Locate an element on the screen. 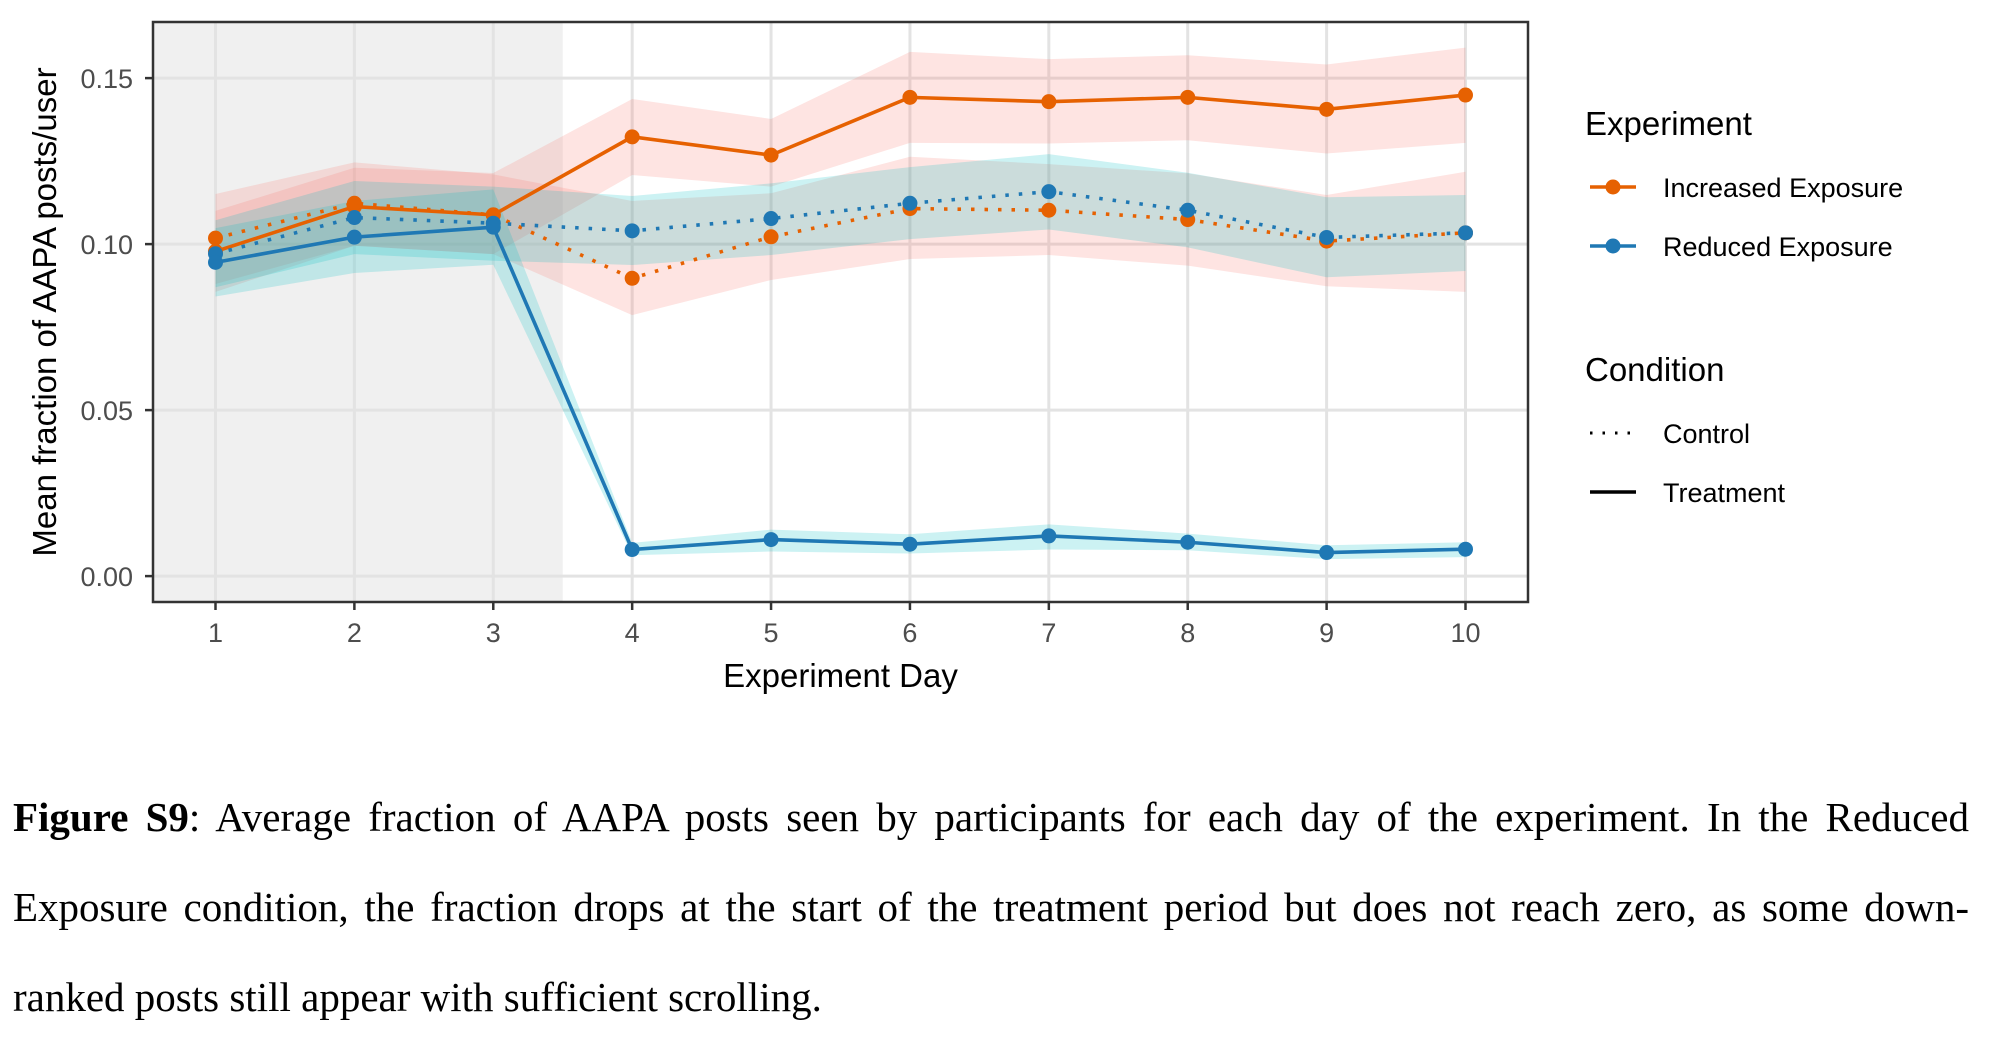 The width and height of the screenshot is (2000, 1042). x-tick-label: 9 is located at coordinates (1326, 633).